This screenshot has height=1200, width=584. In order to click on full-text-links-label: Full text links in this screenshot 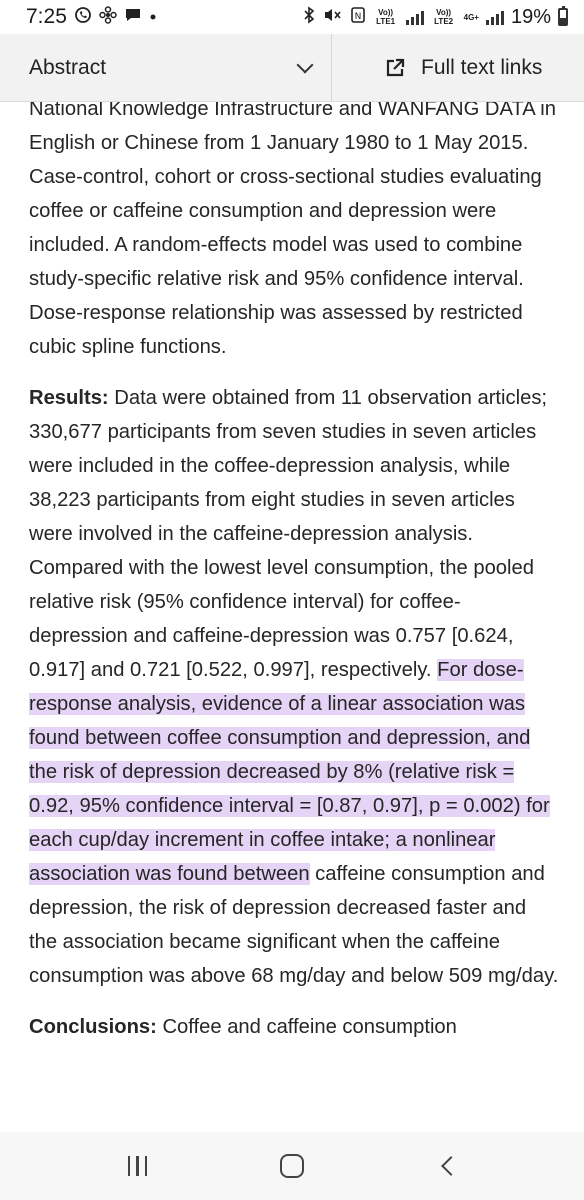, I will do `click(482, 67)`.